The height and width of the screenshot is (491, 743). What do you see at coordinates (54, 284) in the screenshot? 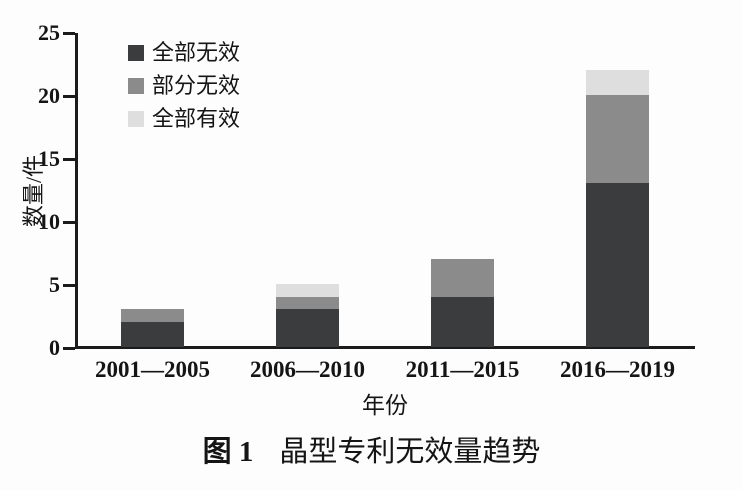
I see `y-tick-label: 5` at bounding box center [54, 284].